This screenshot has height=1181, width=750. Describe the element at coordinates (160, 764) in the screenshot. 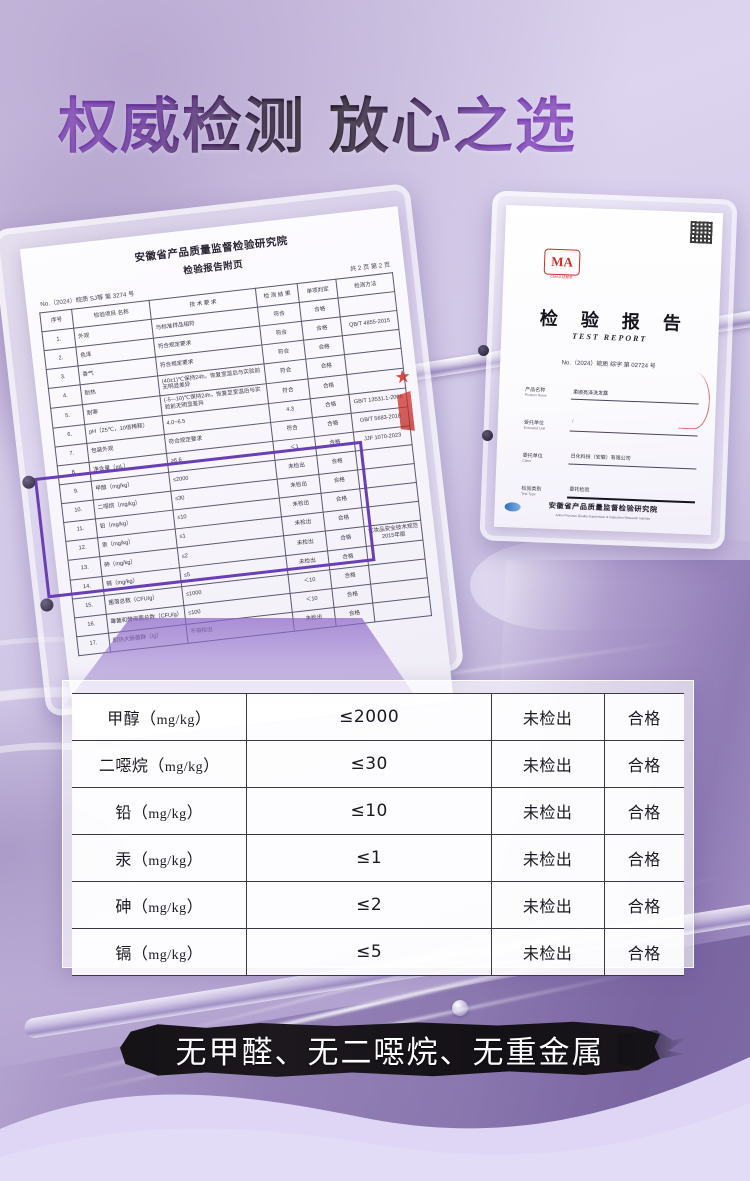

I see `table-cell-item: 二噁烷（mg/kg）` at that location.